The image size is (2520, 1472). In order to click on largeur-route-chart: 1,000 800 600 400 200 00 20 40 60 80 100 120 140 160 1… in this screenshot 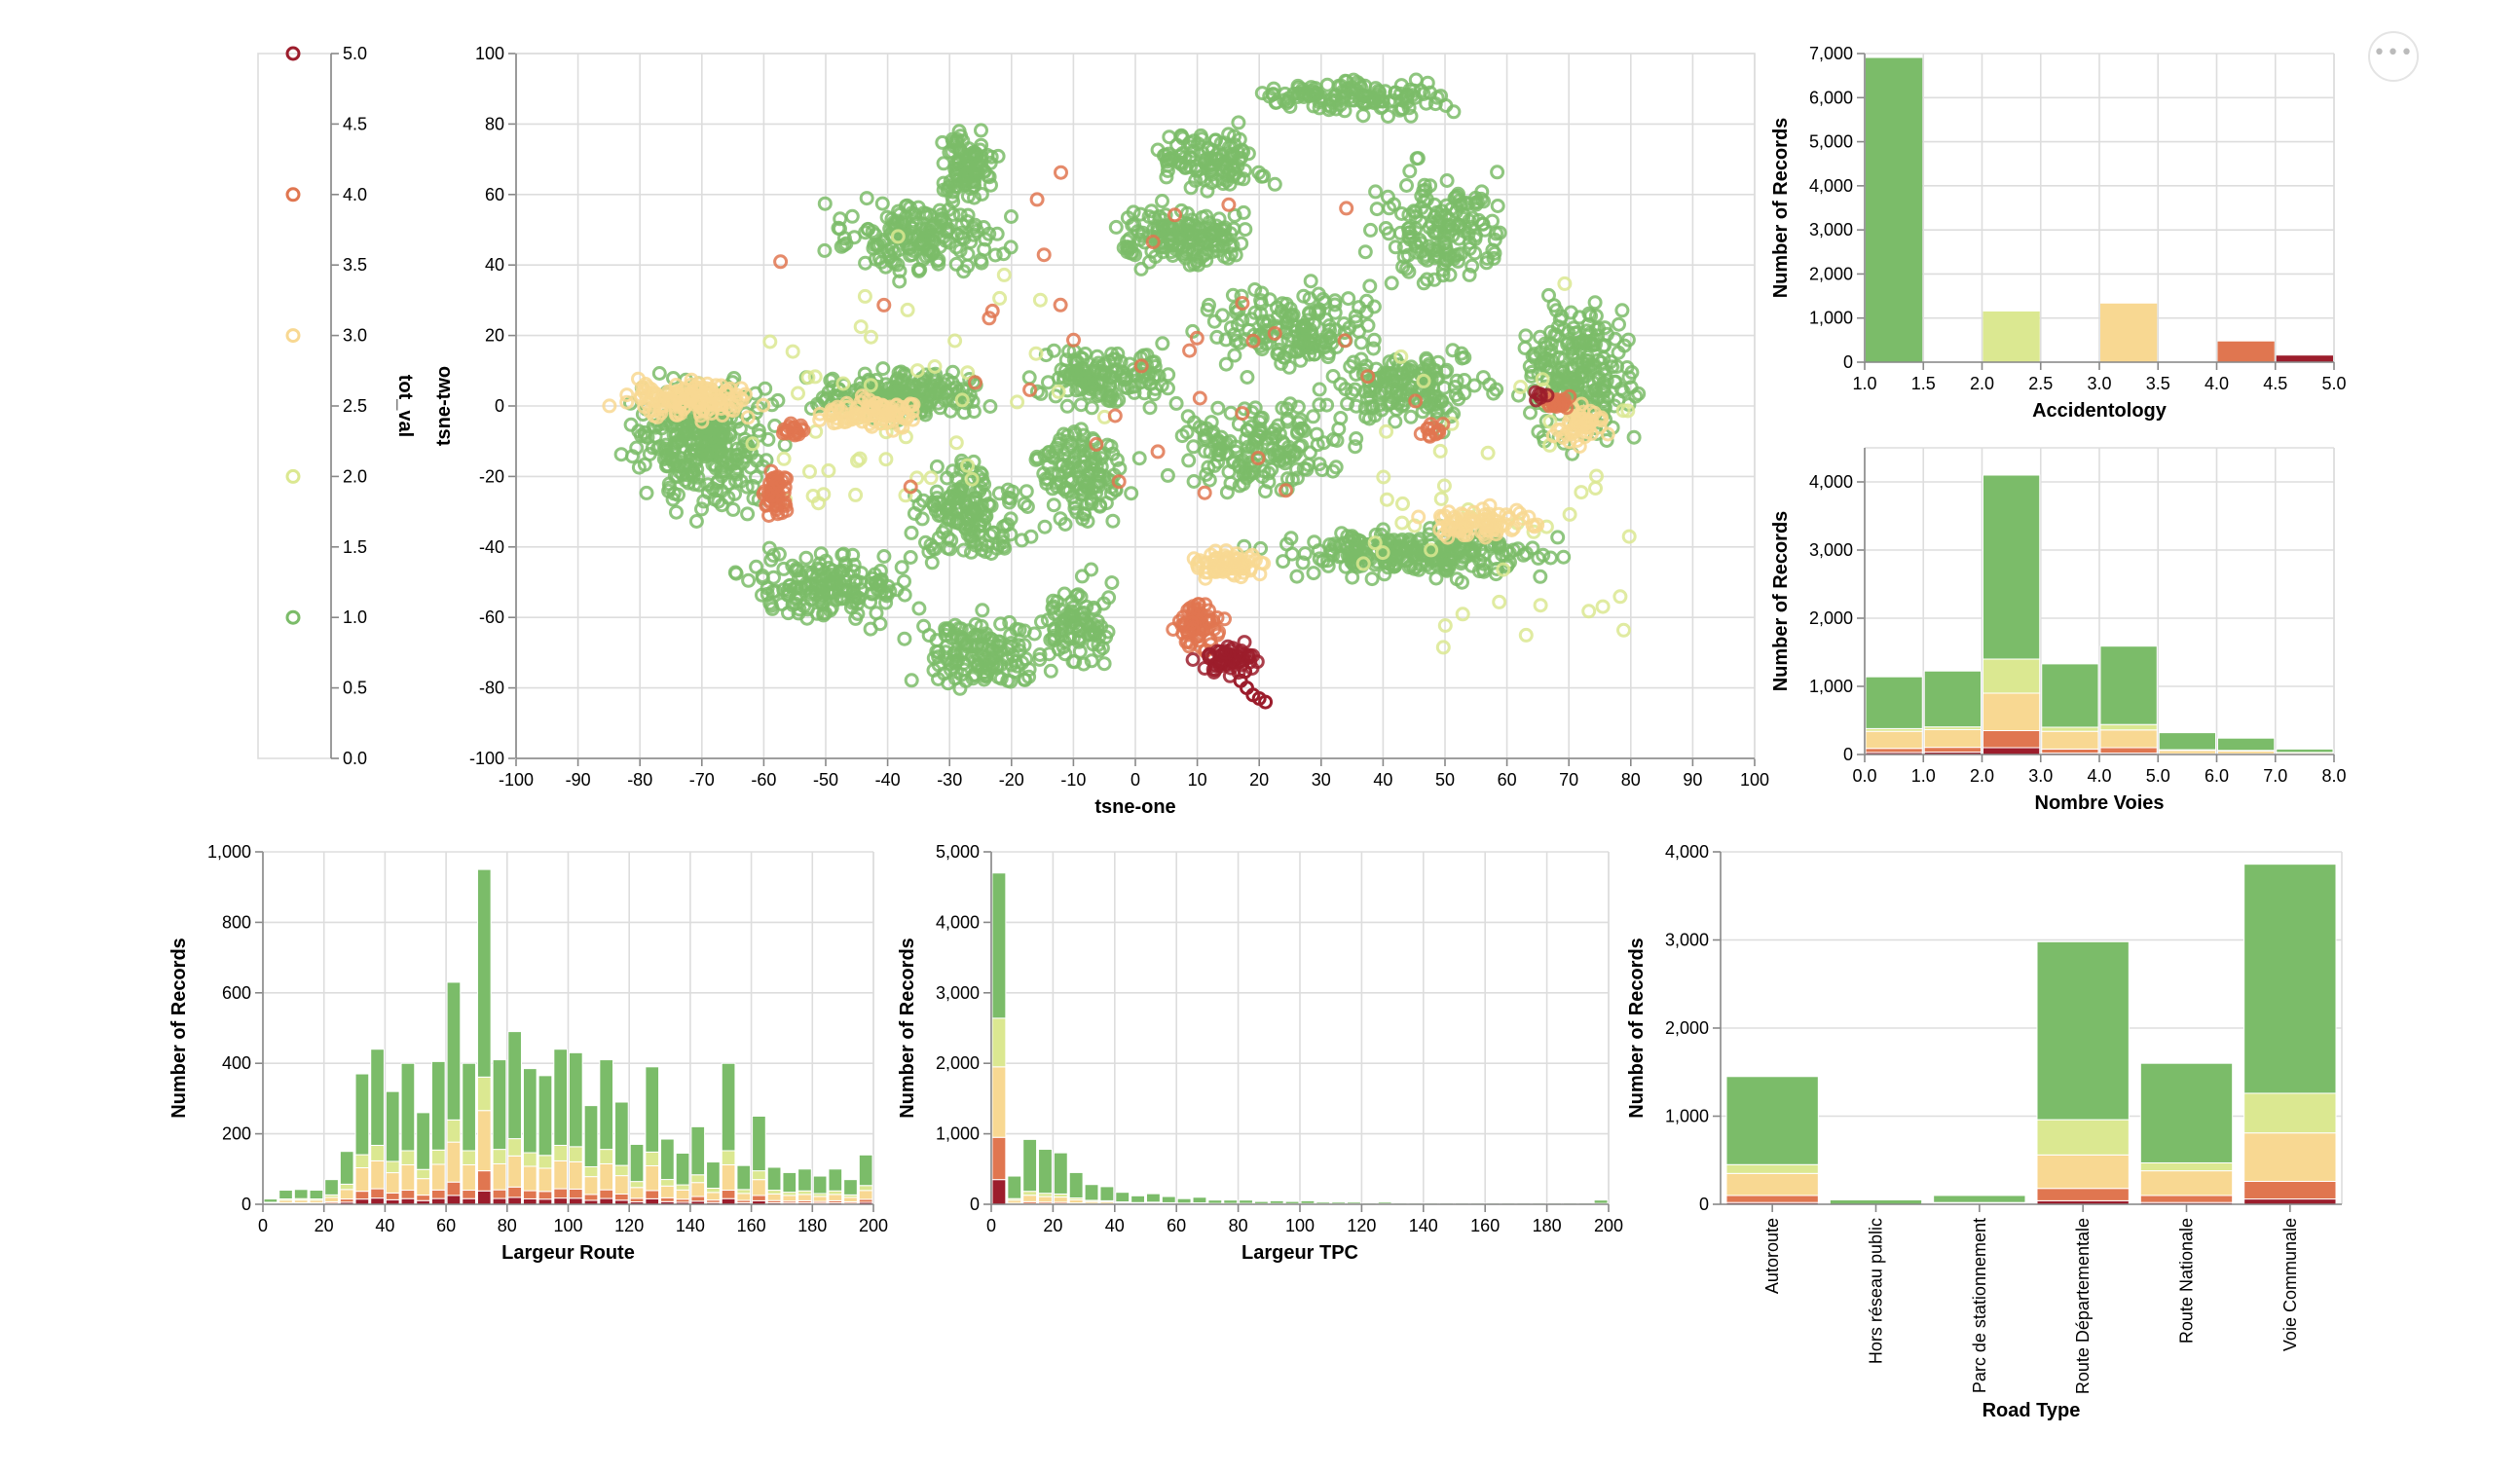, I will do `click(528, 1053)`.